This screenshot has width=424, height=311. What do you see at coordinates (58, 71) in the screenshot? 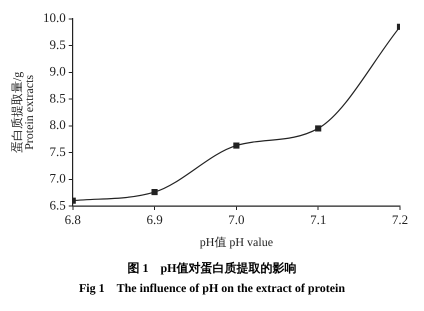
I see `y-tick-label: 9.0` at bounding box center [58, 71].